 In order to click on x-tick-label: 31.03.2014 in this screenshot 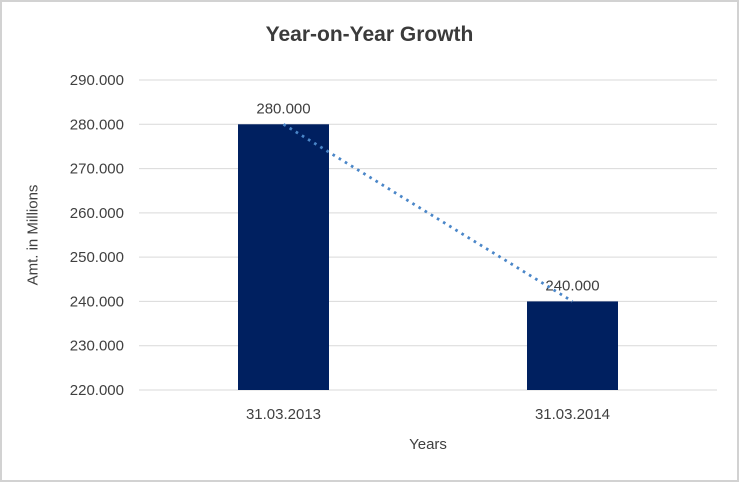, I will do `click(572, 414)`.